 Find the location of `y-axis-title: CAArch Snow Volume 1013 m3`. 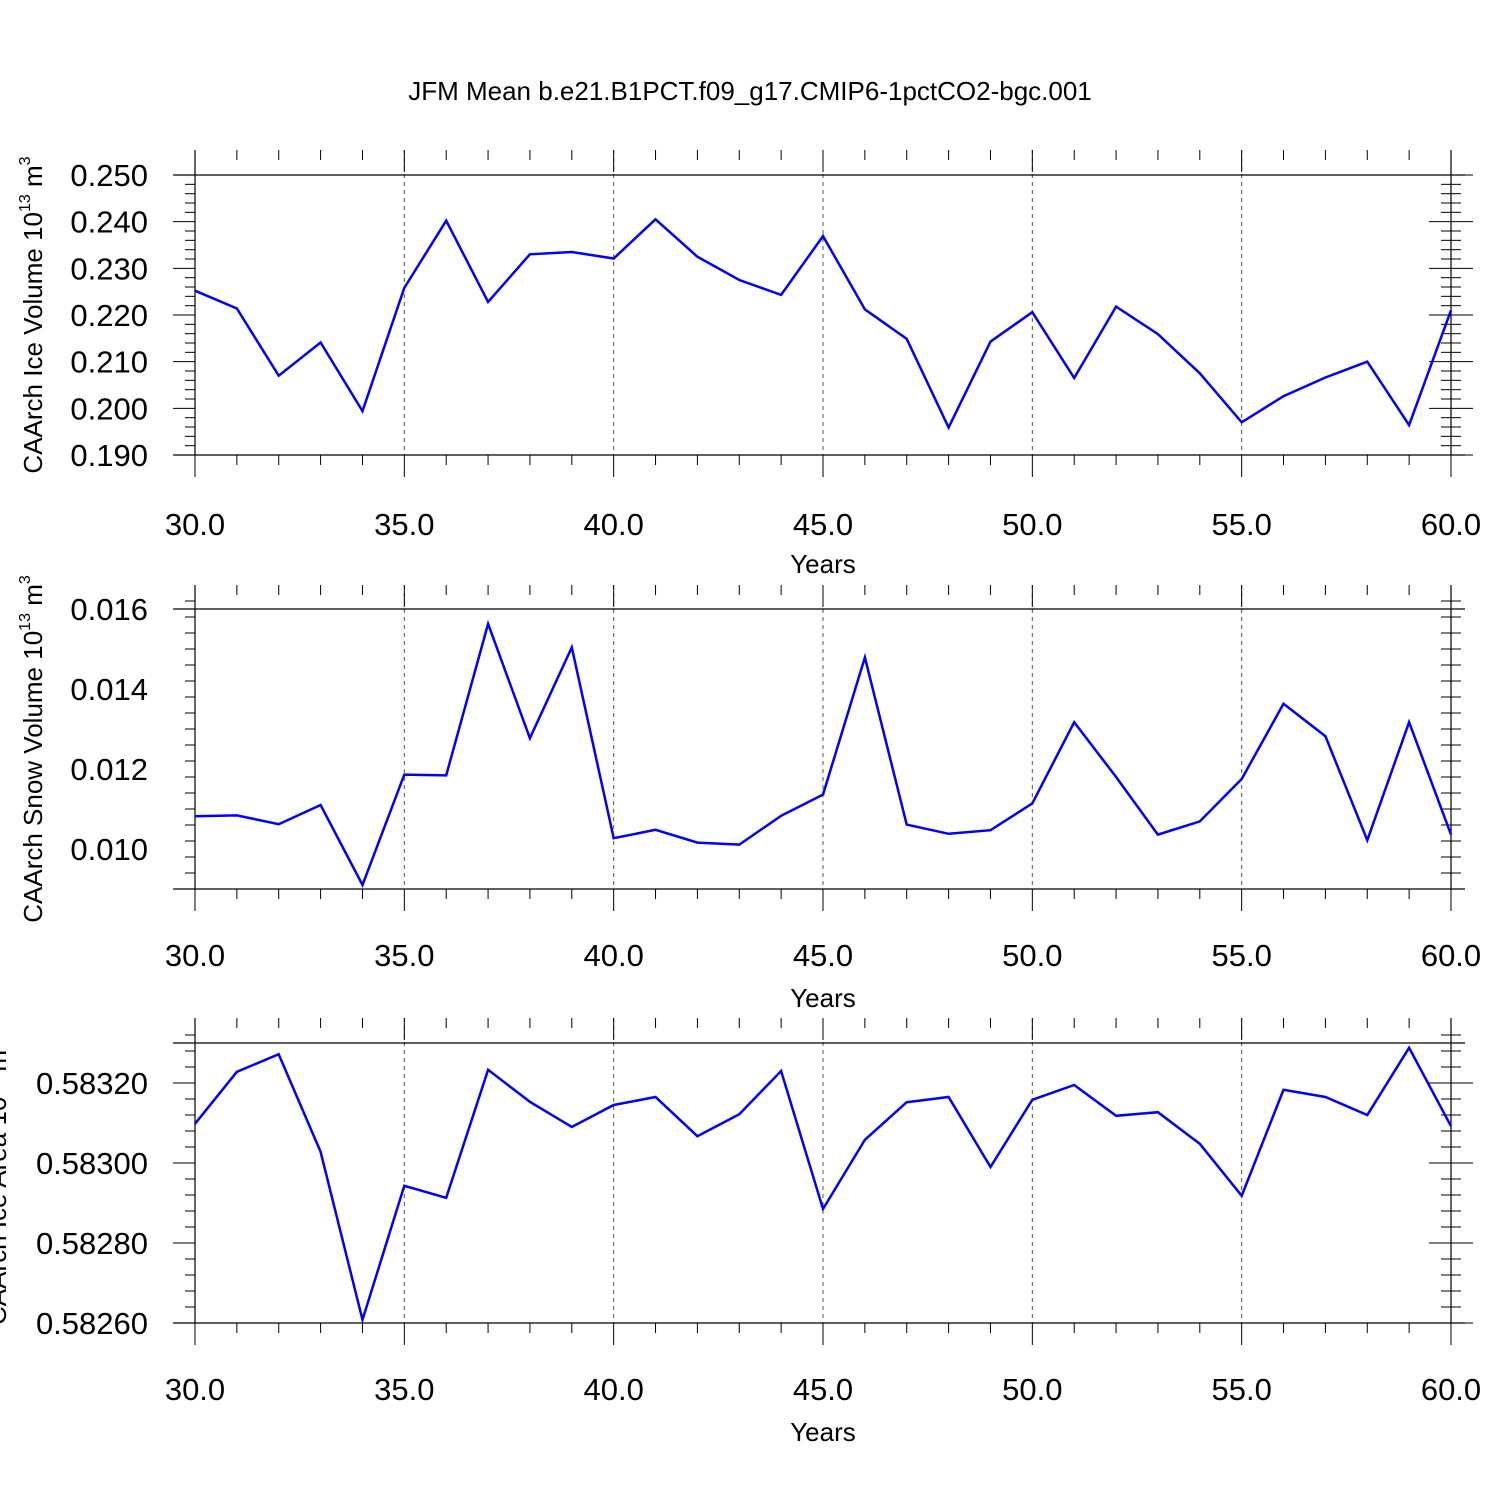

y-axis-title: CAArch Snow Volume 1013 m3 is located at coordinates (32, 749).